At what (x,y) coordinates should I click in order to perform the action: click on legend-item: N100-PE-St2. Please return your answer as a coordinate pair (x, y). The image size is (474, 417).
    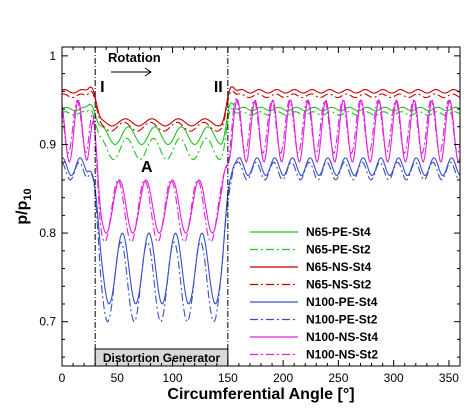
    Looking at the image, I should click on (314, 320).